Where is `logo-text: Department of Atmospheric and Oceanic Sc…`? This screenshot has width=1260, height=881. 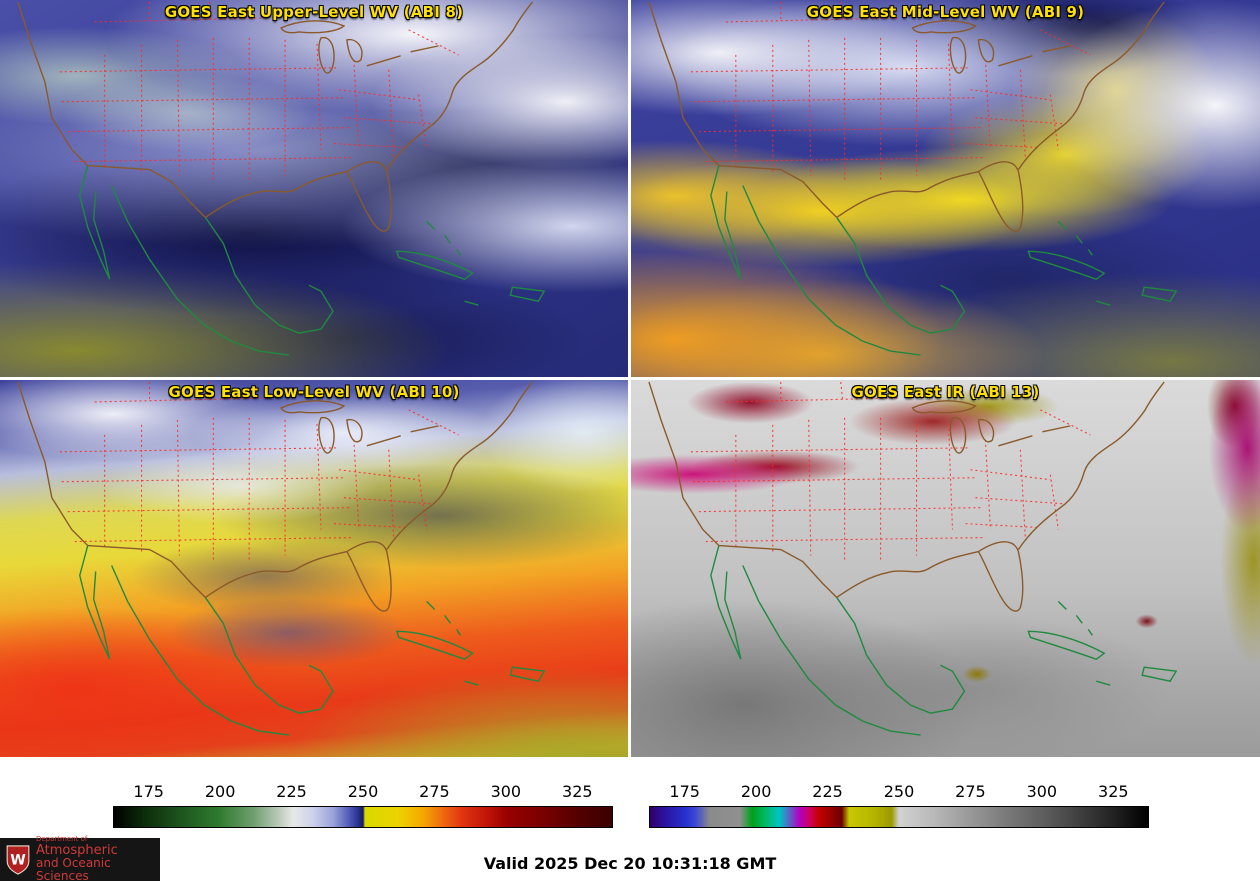
logo-text: Department of Atmospheric and Oceanic Sc… is located at coordinates (98, 858).